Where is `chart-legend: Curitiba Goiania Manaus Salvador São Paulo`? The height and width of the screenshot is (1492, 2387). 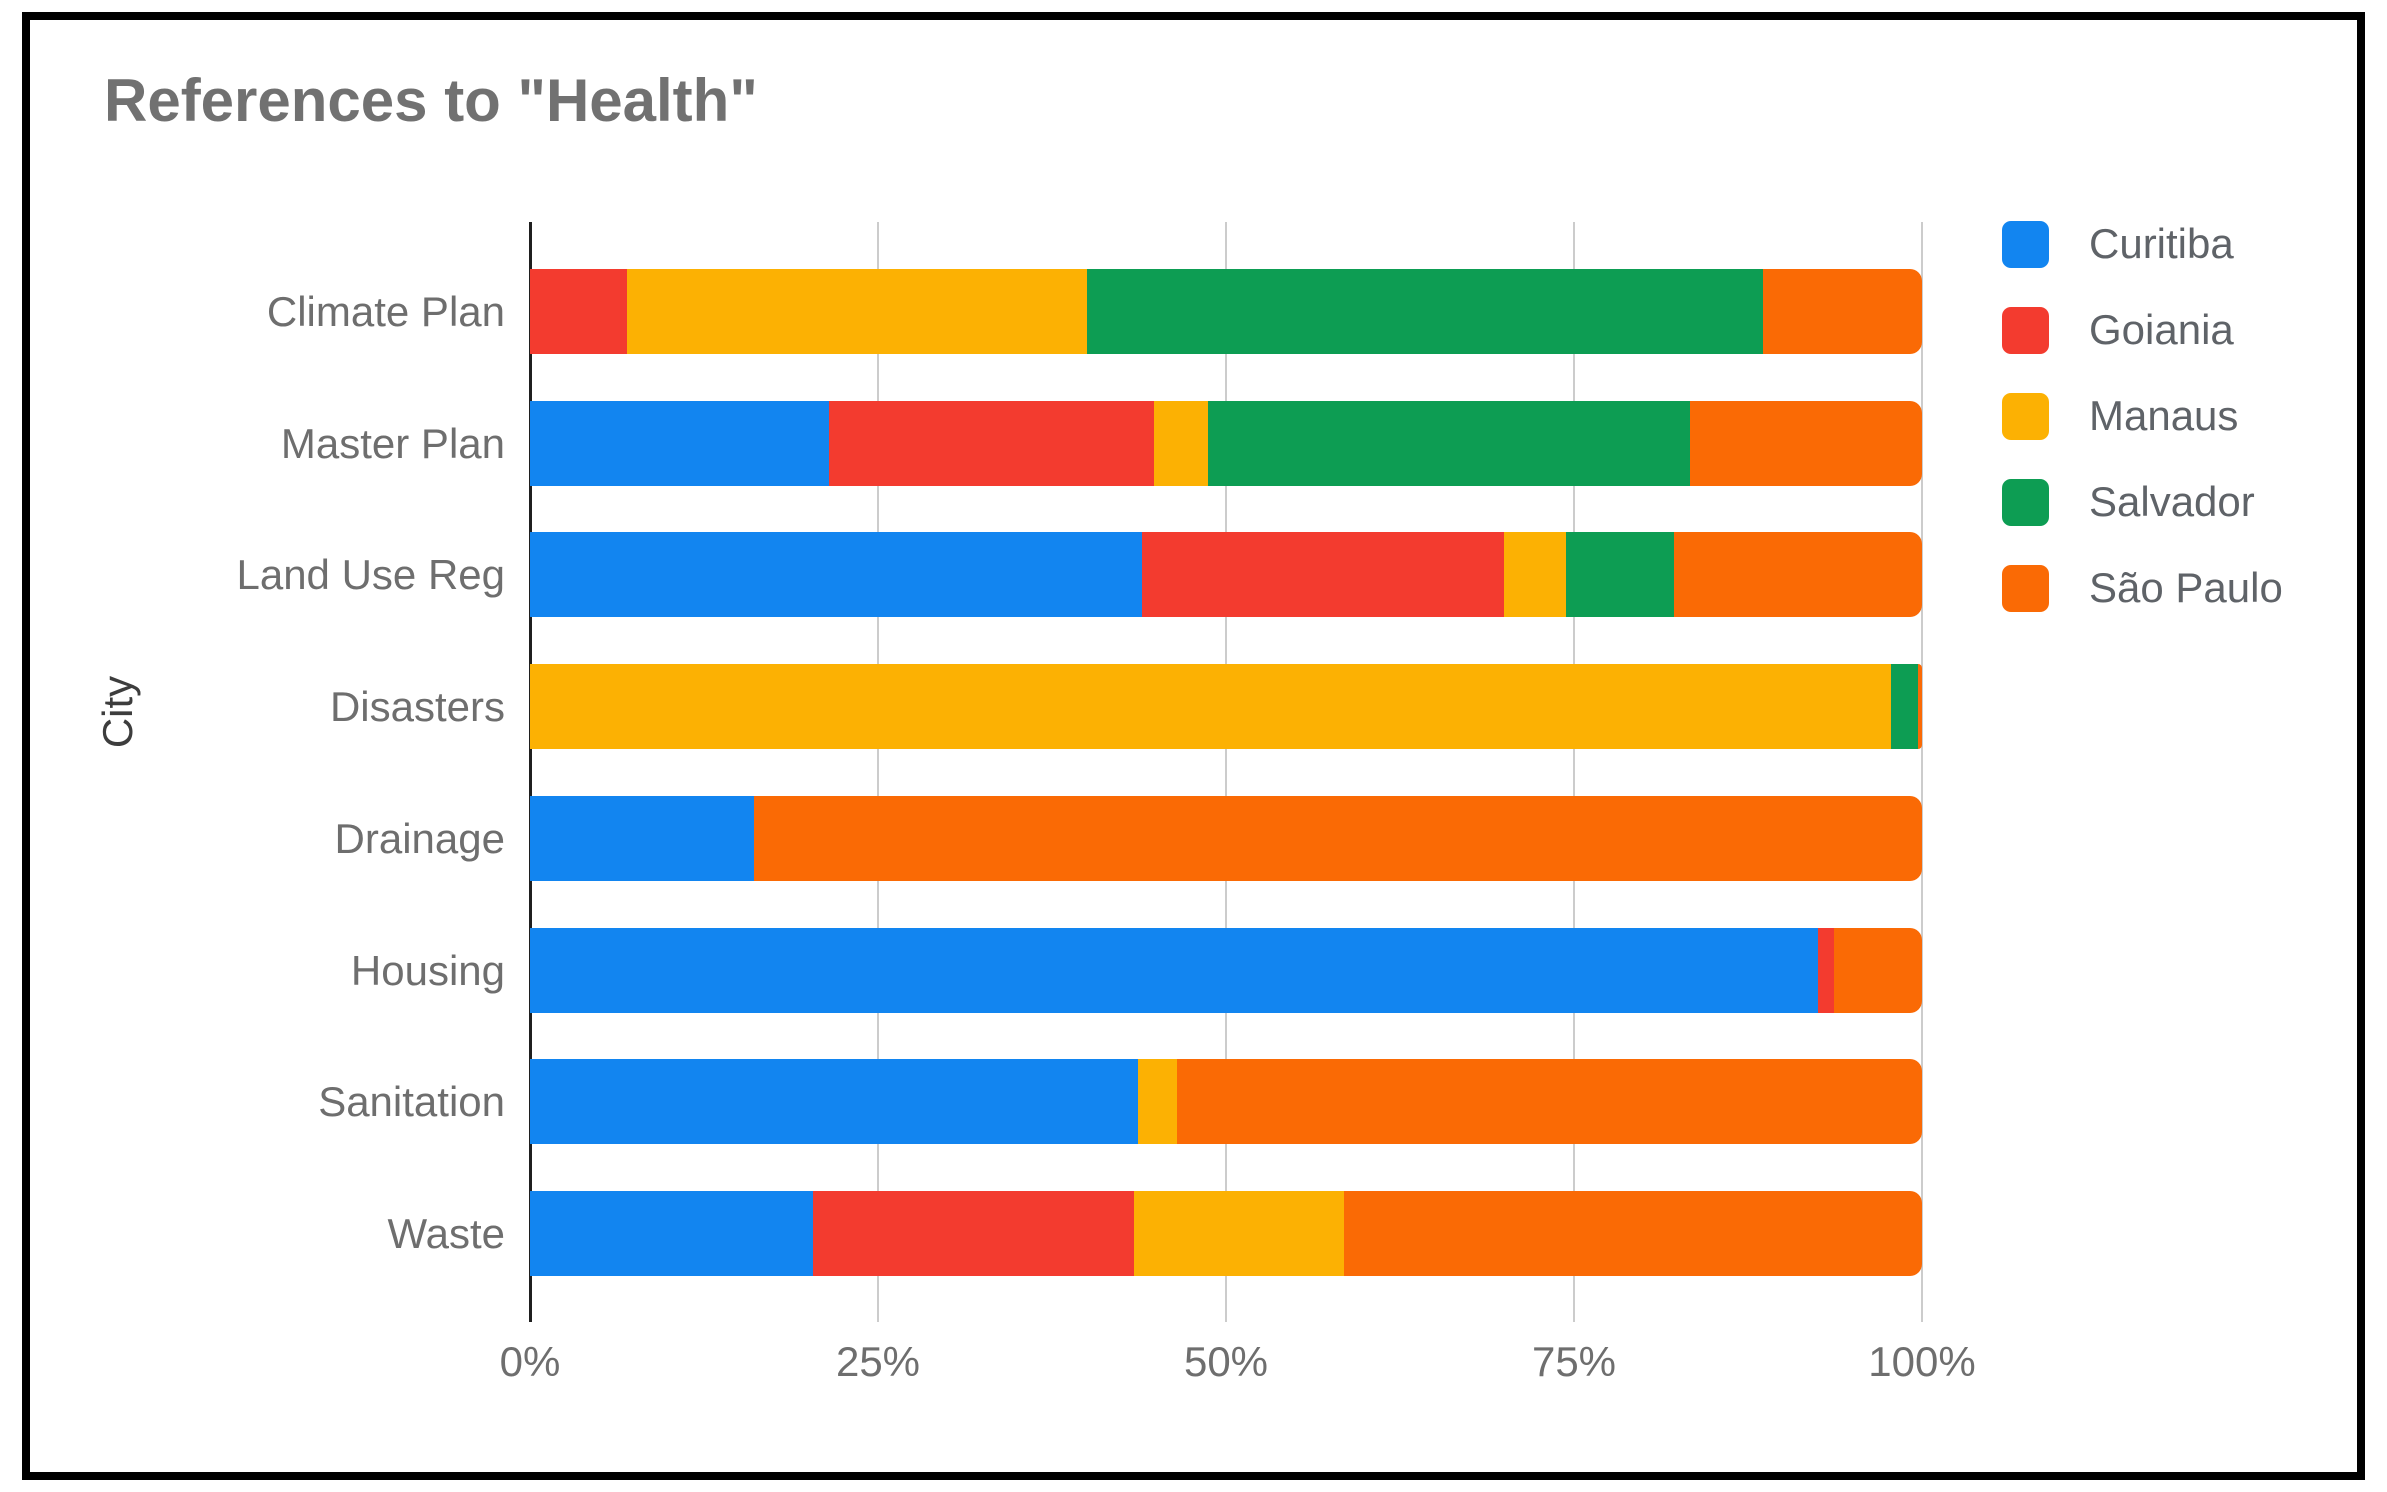 chart-legend: Curitiba Goiania Manaus Salvador São Paulo is located at coordinates (2142, 435).